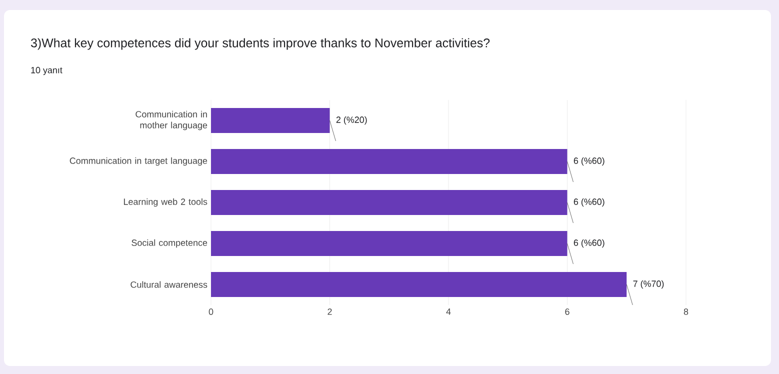 The height and width of the screenshot is (374, 779). What do you see at coordinates (139, 161) in the screenshot?
I see `y-tick-label: Communication in target language` at bounding box center [139, 161].